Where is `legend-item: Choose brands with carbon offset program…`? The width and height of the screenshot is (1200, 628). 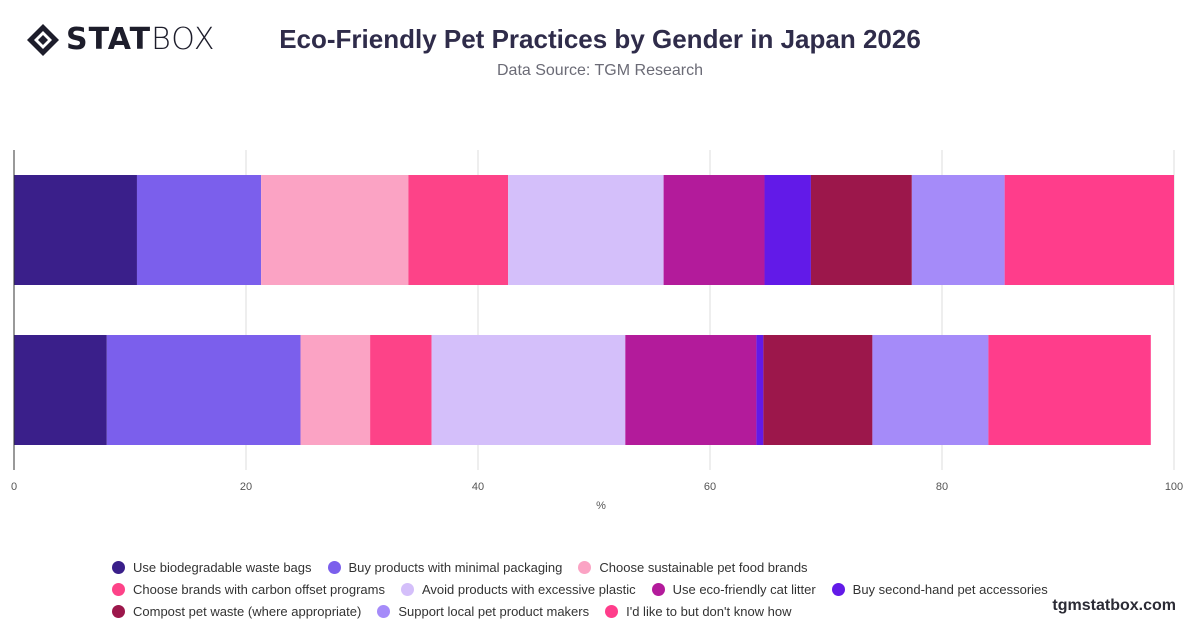
legend-item: Choose brands with carbon offset program… is located at coordinates (248, 589).